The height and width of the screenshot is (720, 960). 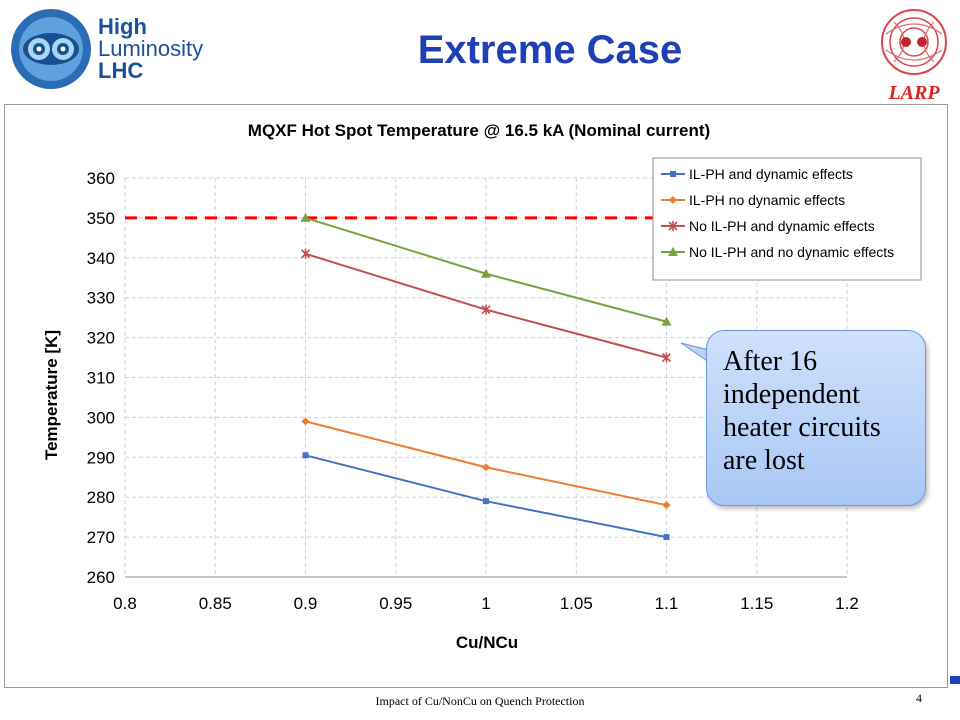 What do you see at coordinates (667, 603) in the screenshot?
I see `x-tick-label: 1.1` at bounding box center [667, 603].